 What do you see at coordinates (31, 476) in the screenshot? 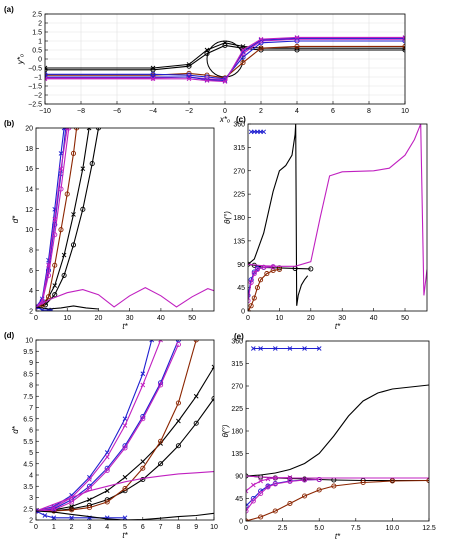
I see `y-tick-label: 4` at bounding box center [31, 476].